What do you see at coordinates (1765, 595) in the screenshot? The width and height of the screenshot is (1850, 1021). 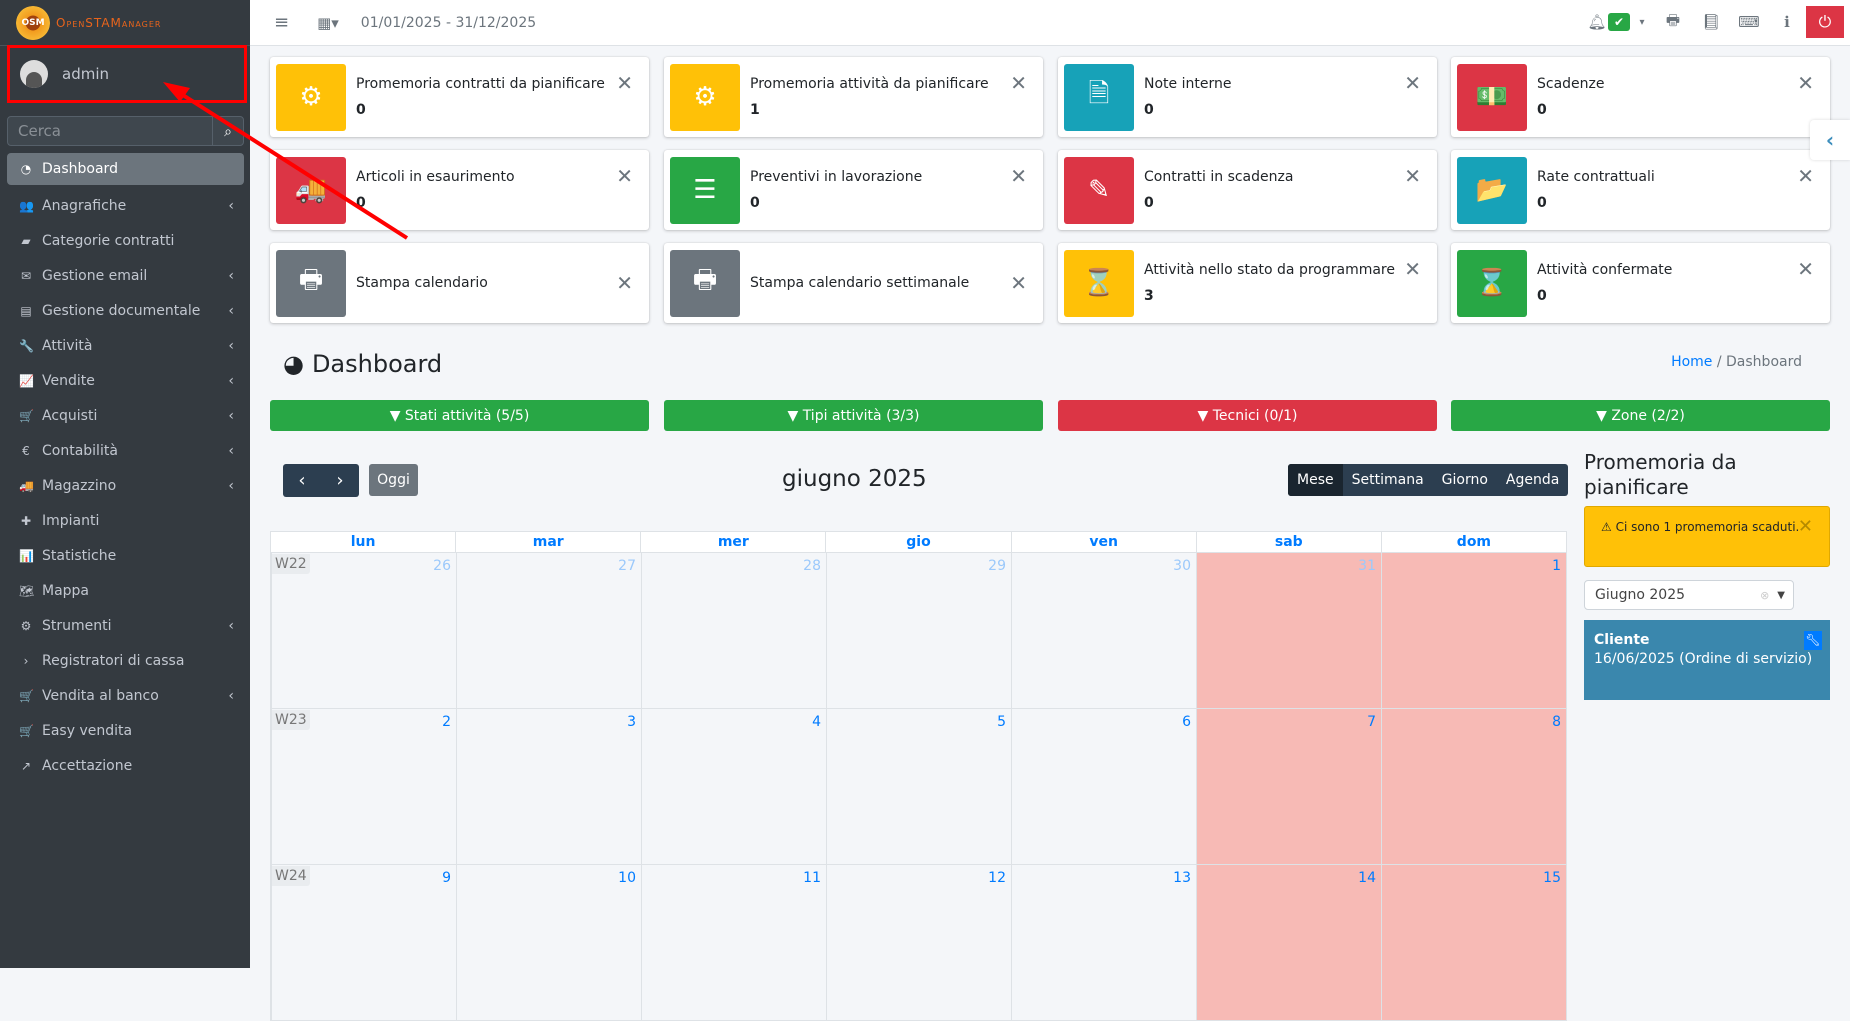 I see `clear-icon: ⊗` at bounding box center [1765, 595].